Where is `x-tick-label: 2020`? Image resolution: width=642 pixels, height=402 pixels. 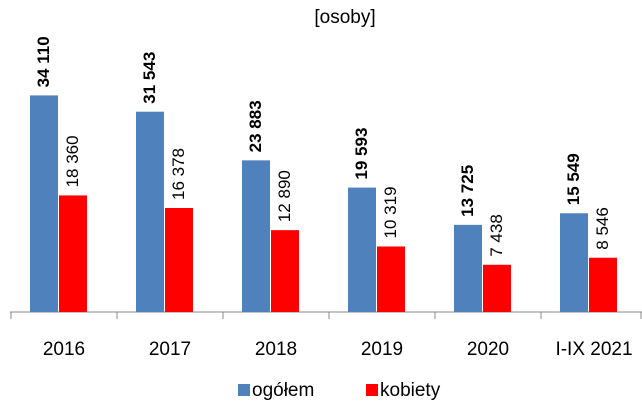
x-tick-label: 2020 is located at coordinates (488, 349).